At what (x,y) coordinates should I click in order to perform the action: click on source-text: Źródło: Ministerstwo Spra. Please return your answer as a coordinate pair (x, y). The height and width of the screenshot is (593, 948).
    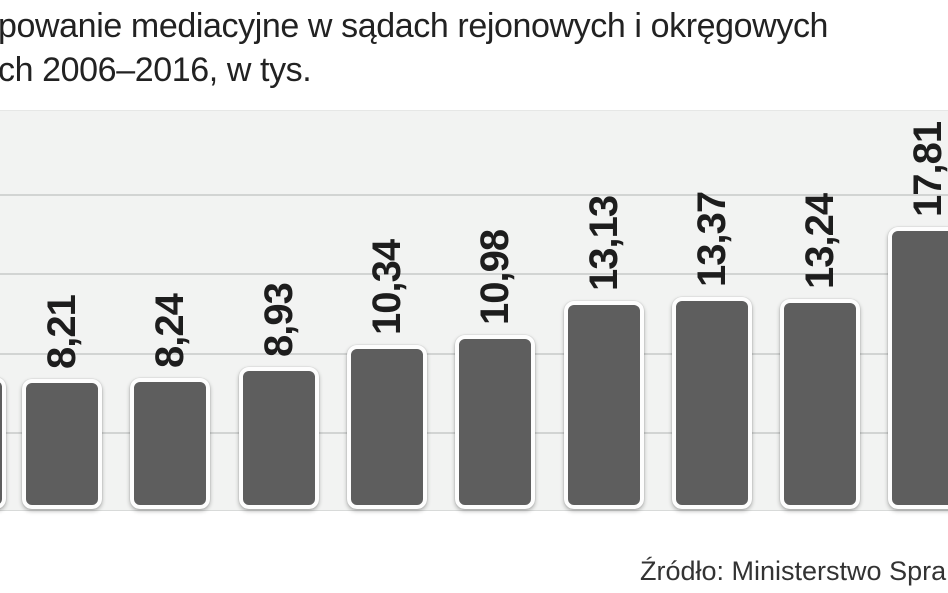
    Looking at the image, I should click on (793, 571).